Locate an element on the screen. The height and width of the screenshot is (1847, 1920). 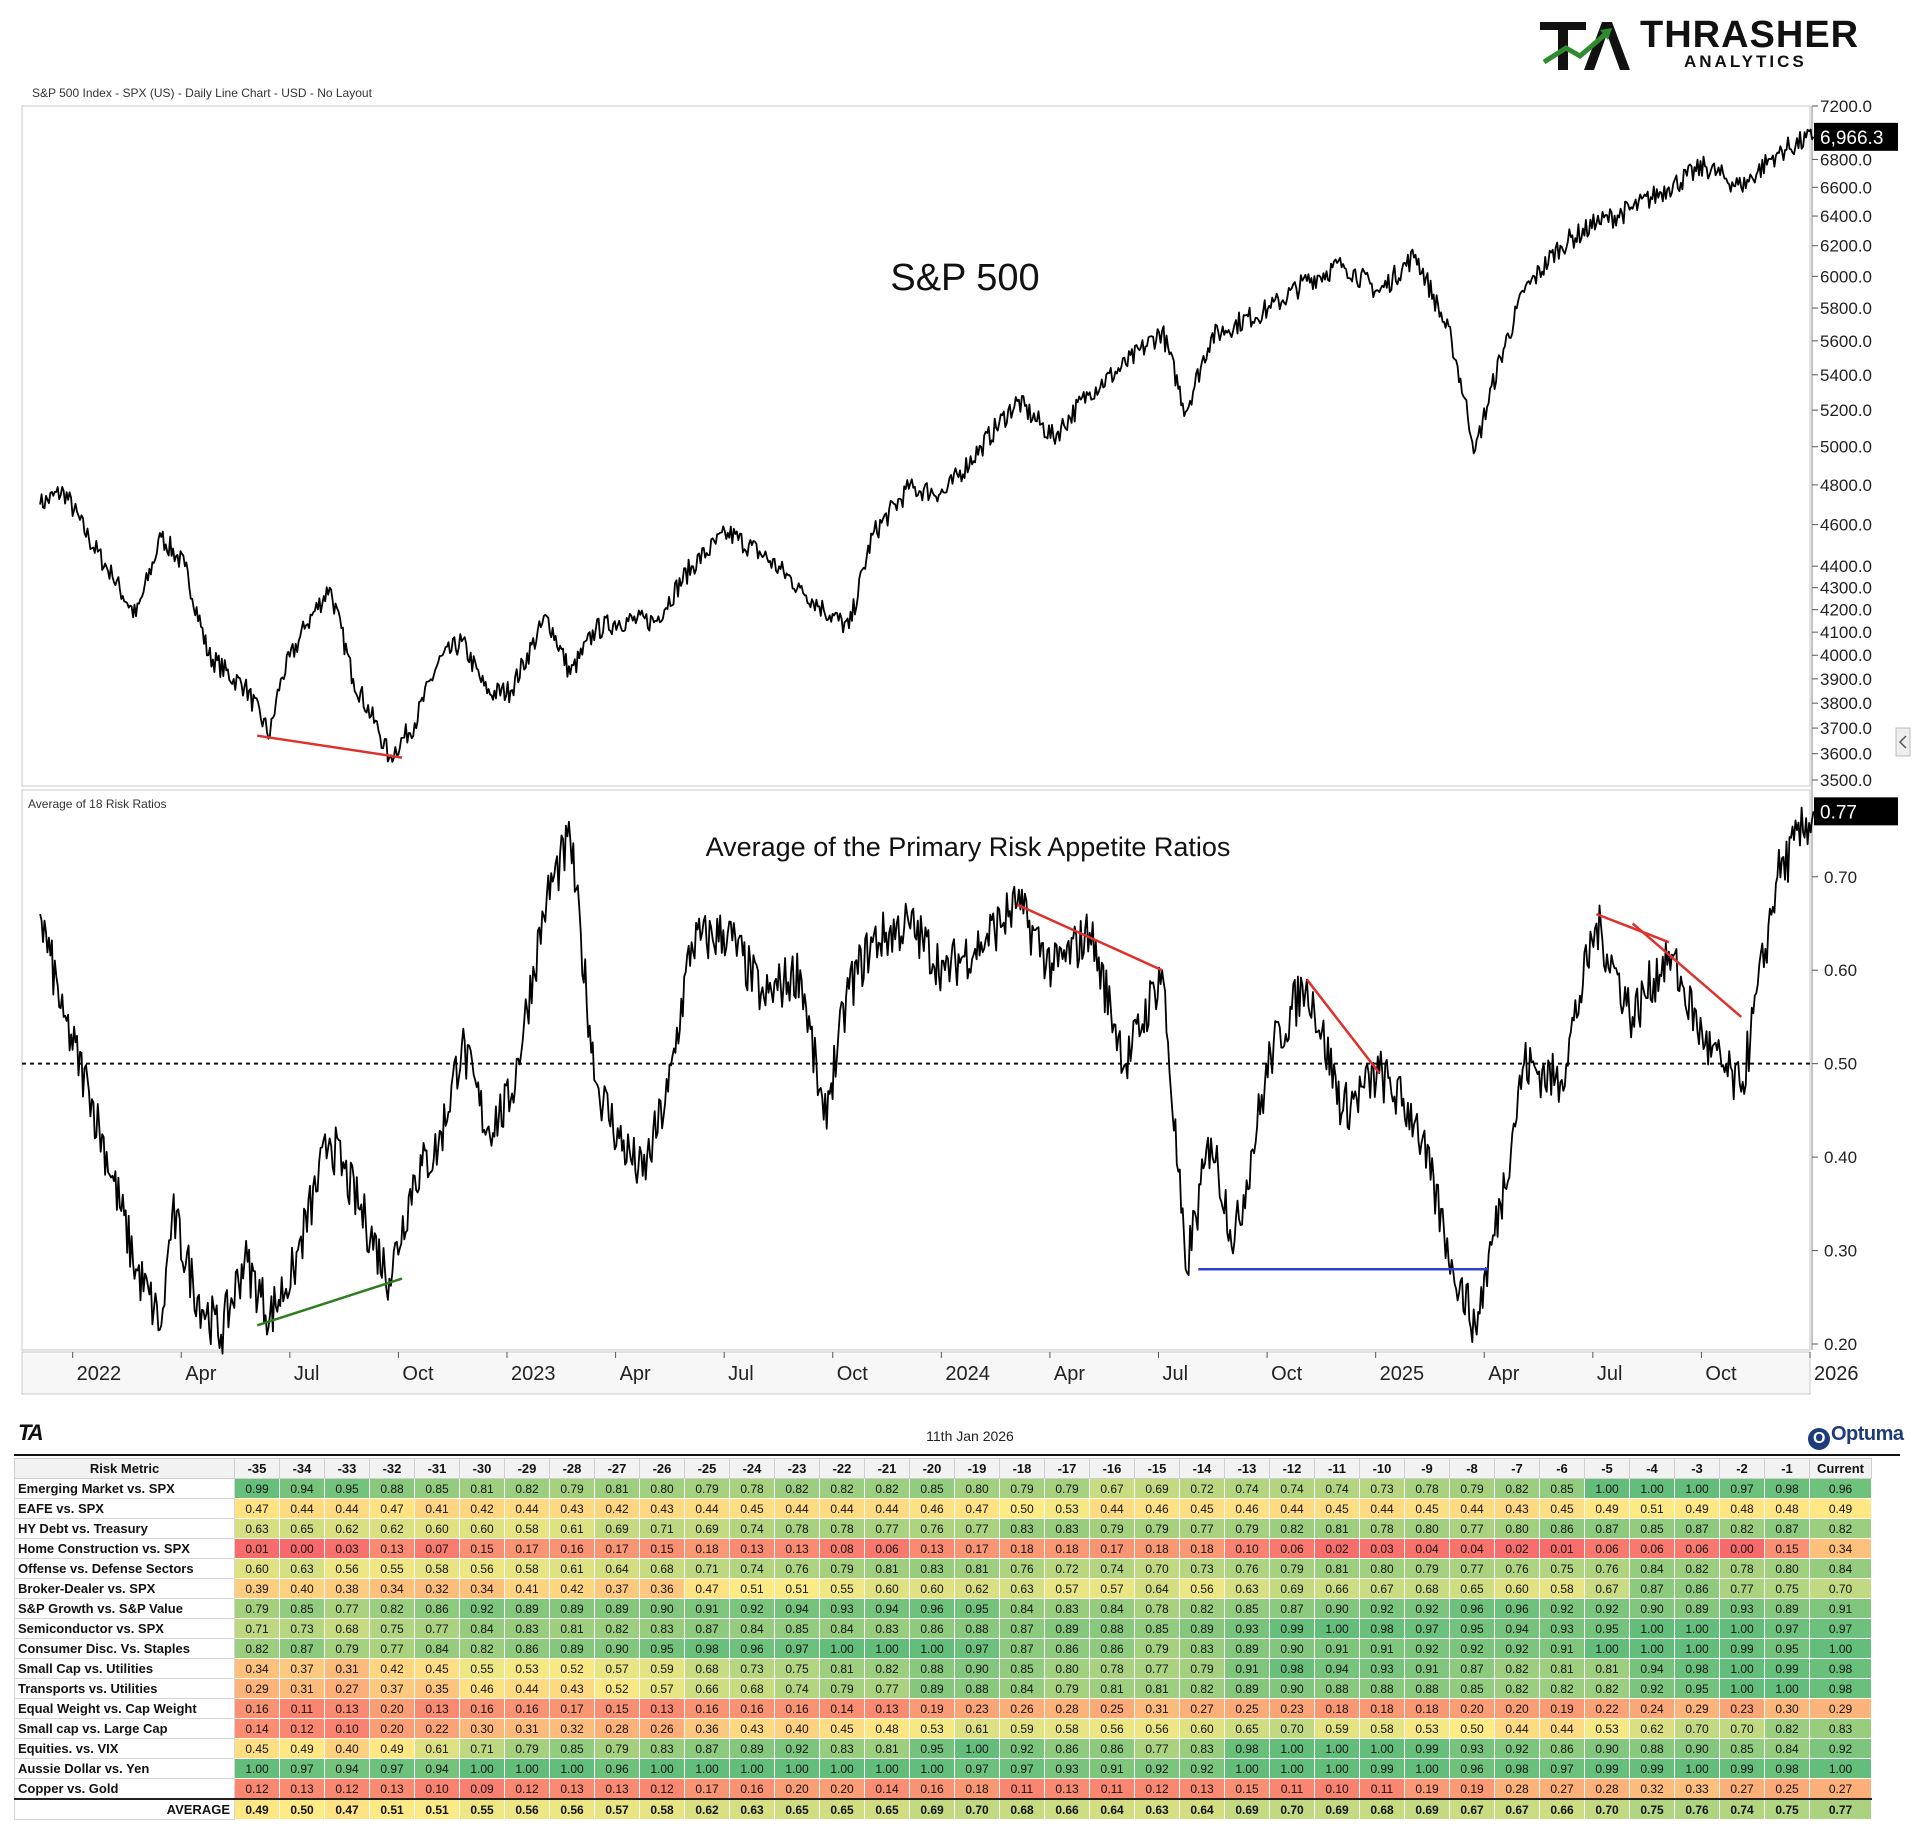
collapse-tab is located at coordinates (1903, 742).